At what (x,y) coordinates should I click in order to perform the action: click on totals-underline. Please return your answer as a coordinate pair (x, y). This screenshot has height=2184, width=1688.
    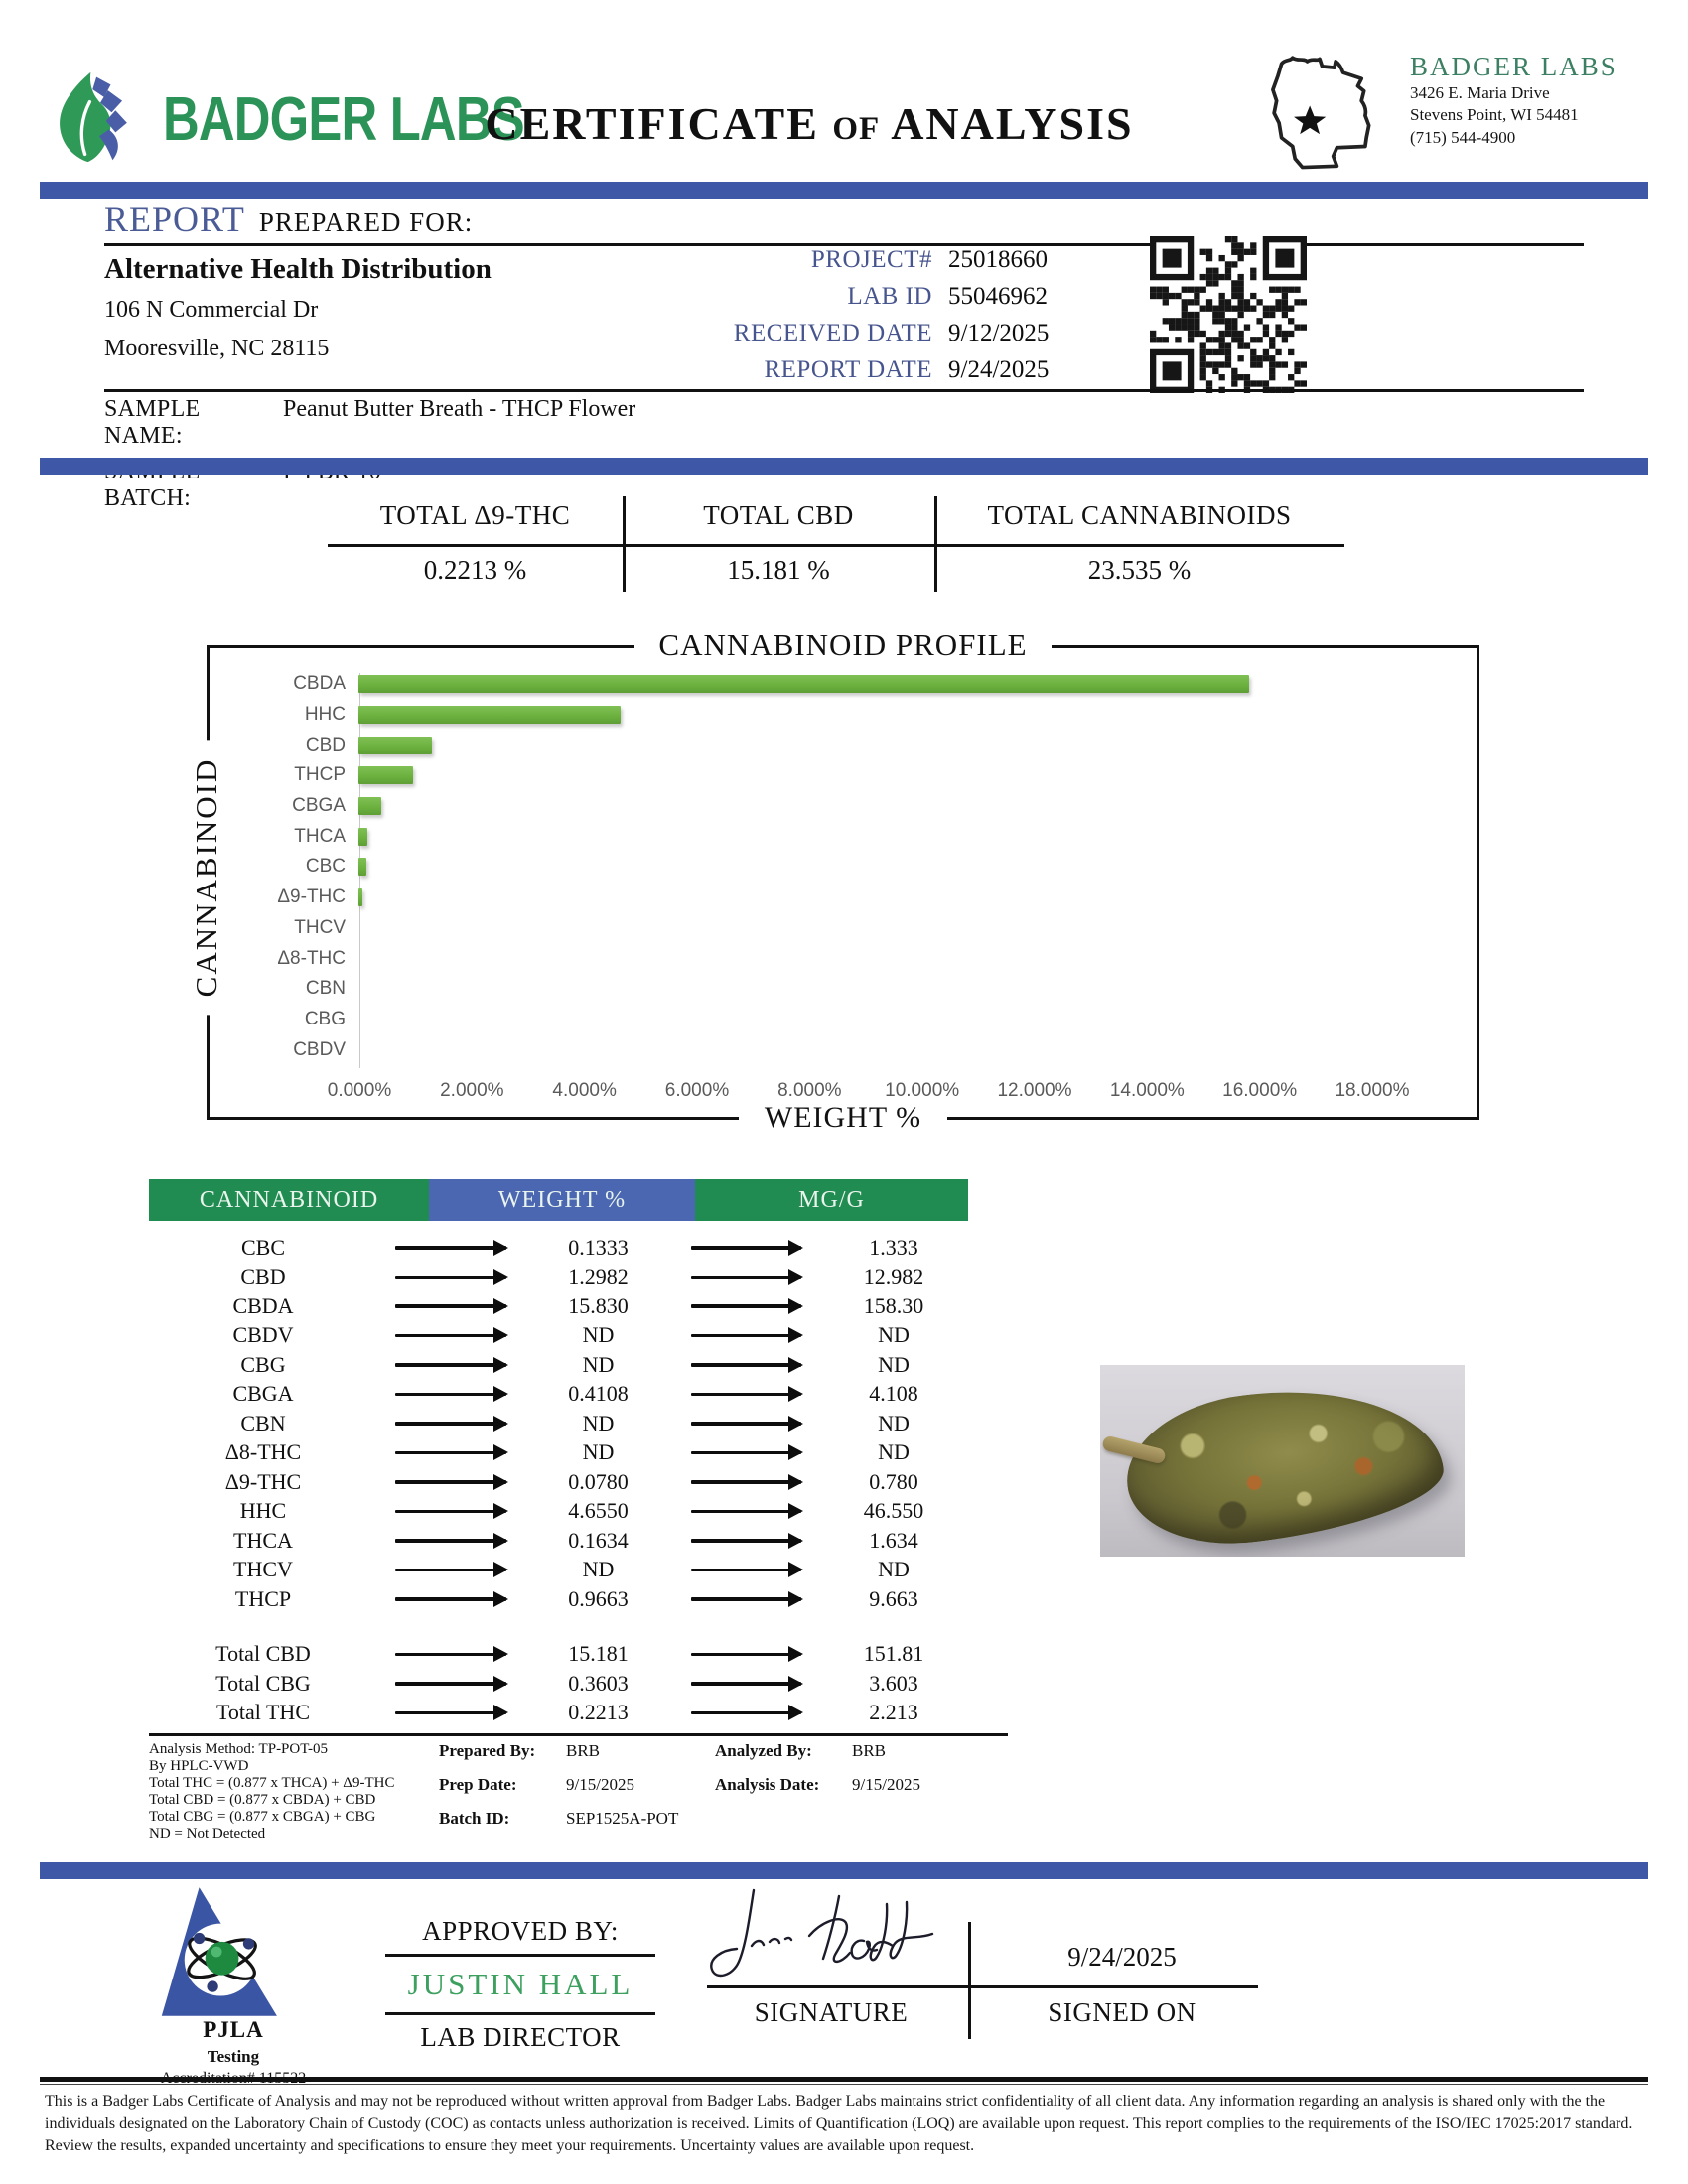
    Looking at the image, I should click on (836, 545).